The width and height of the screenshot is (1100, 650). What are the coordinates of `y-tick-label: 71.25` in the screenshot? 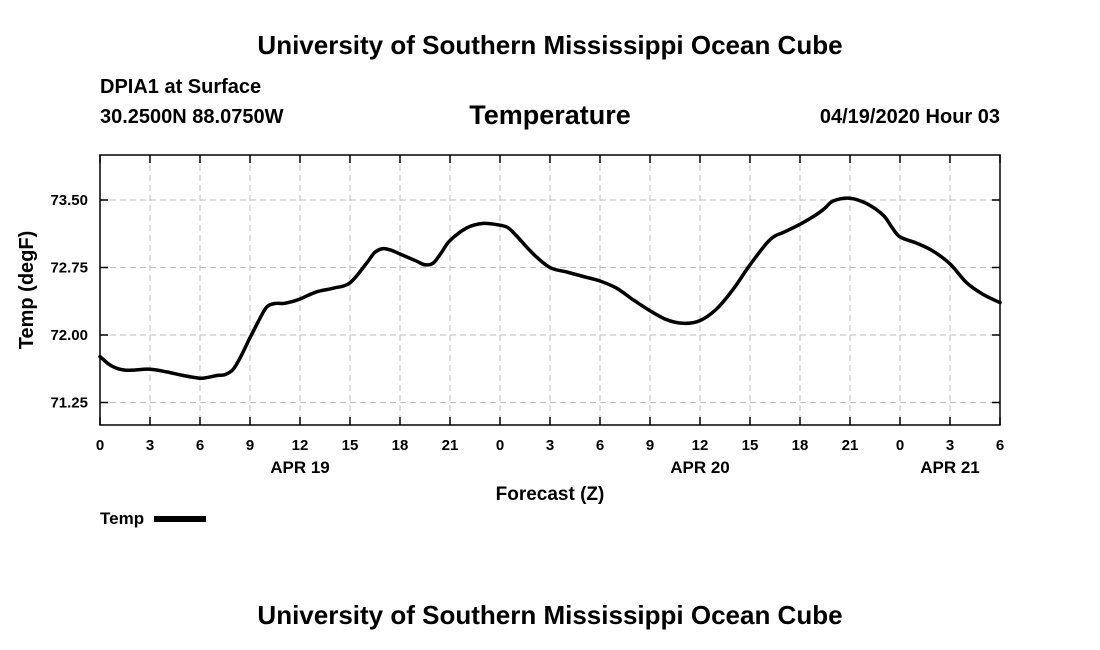 It's located at (69, 403).